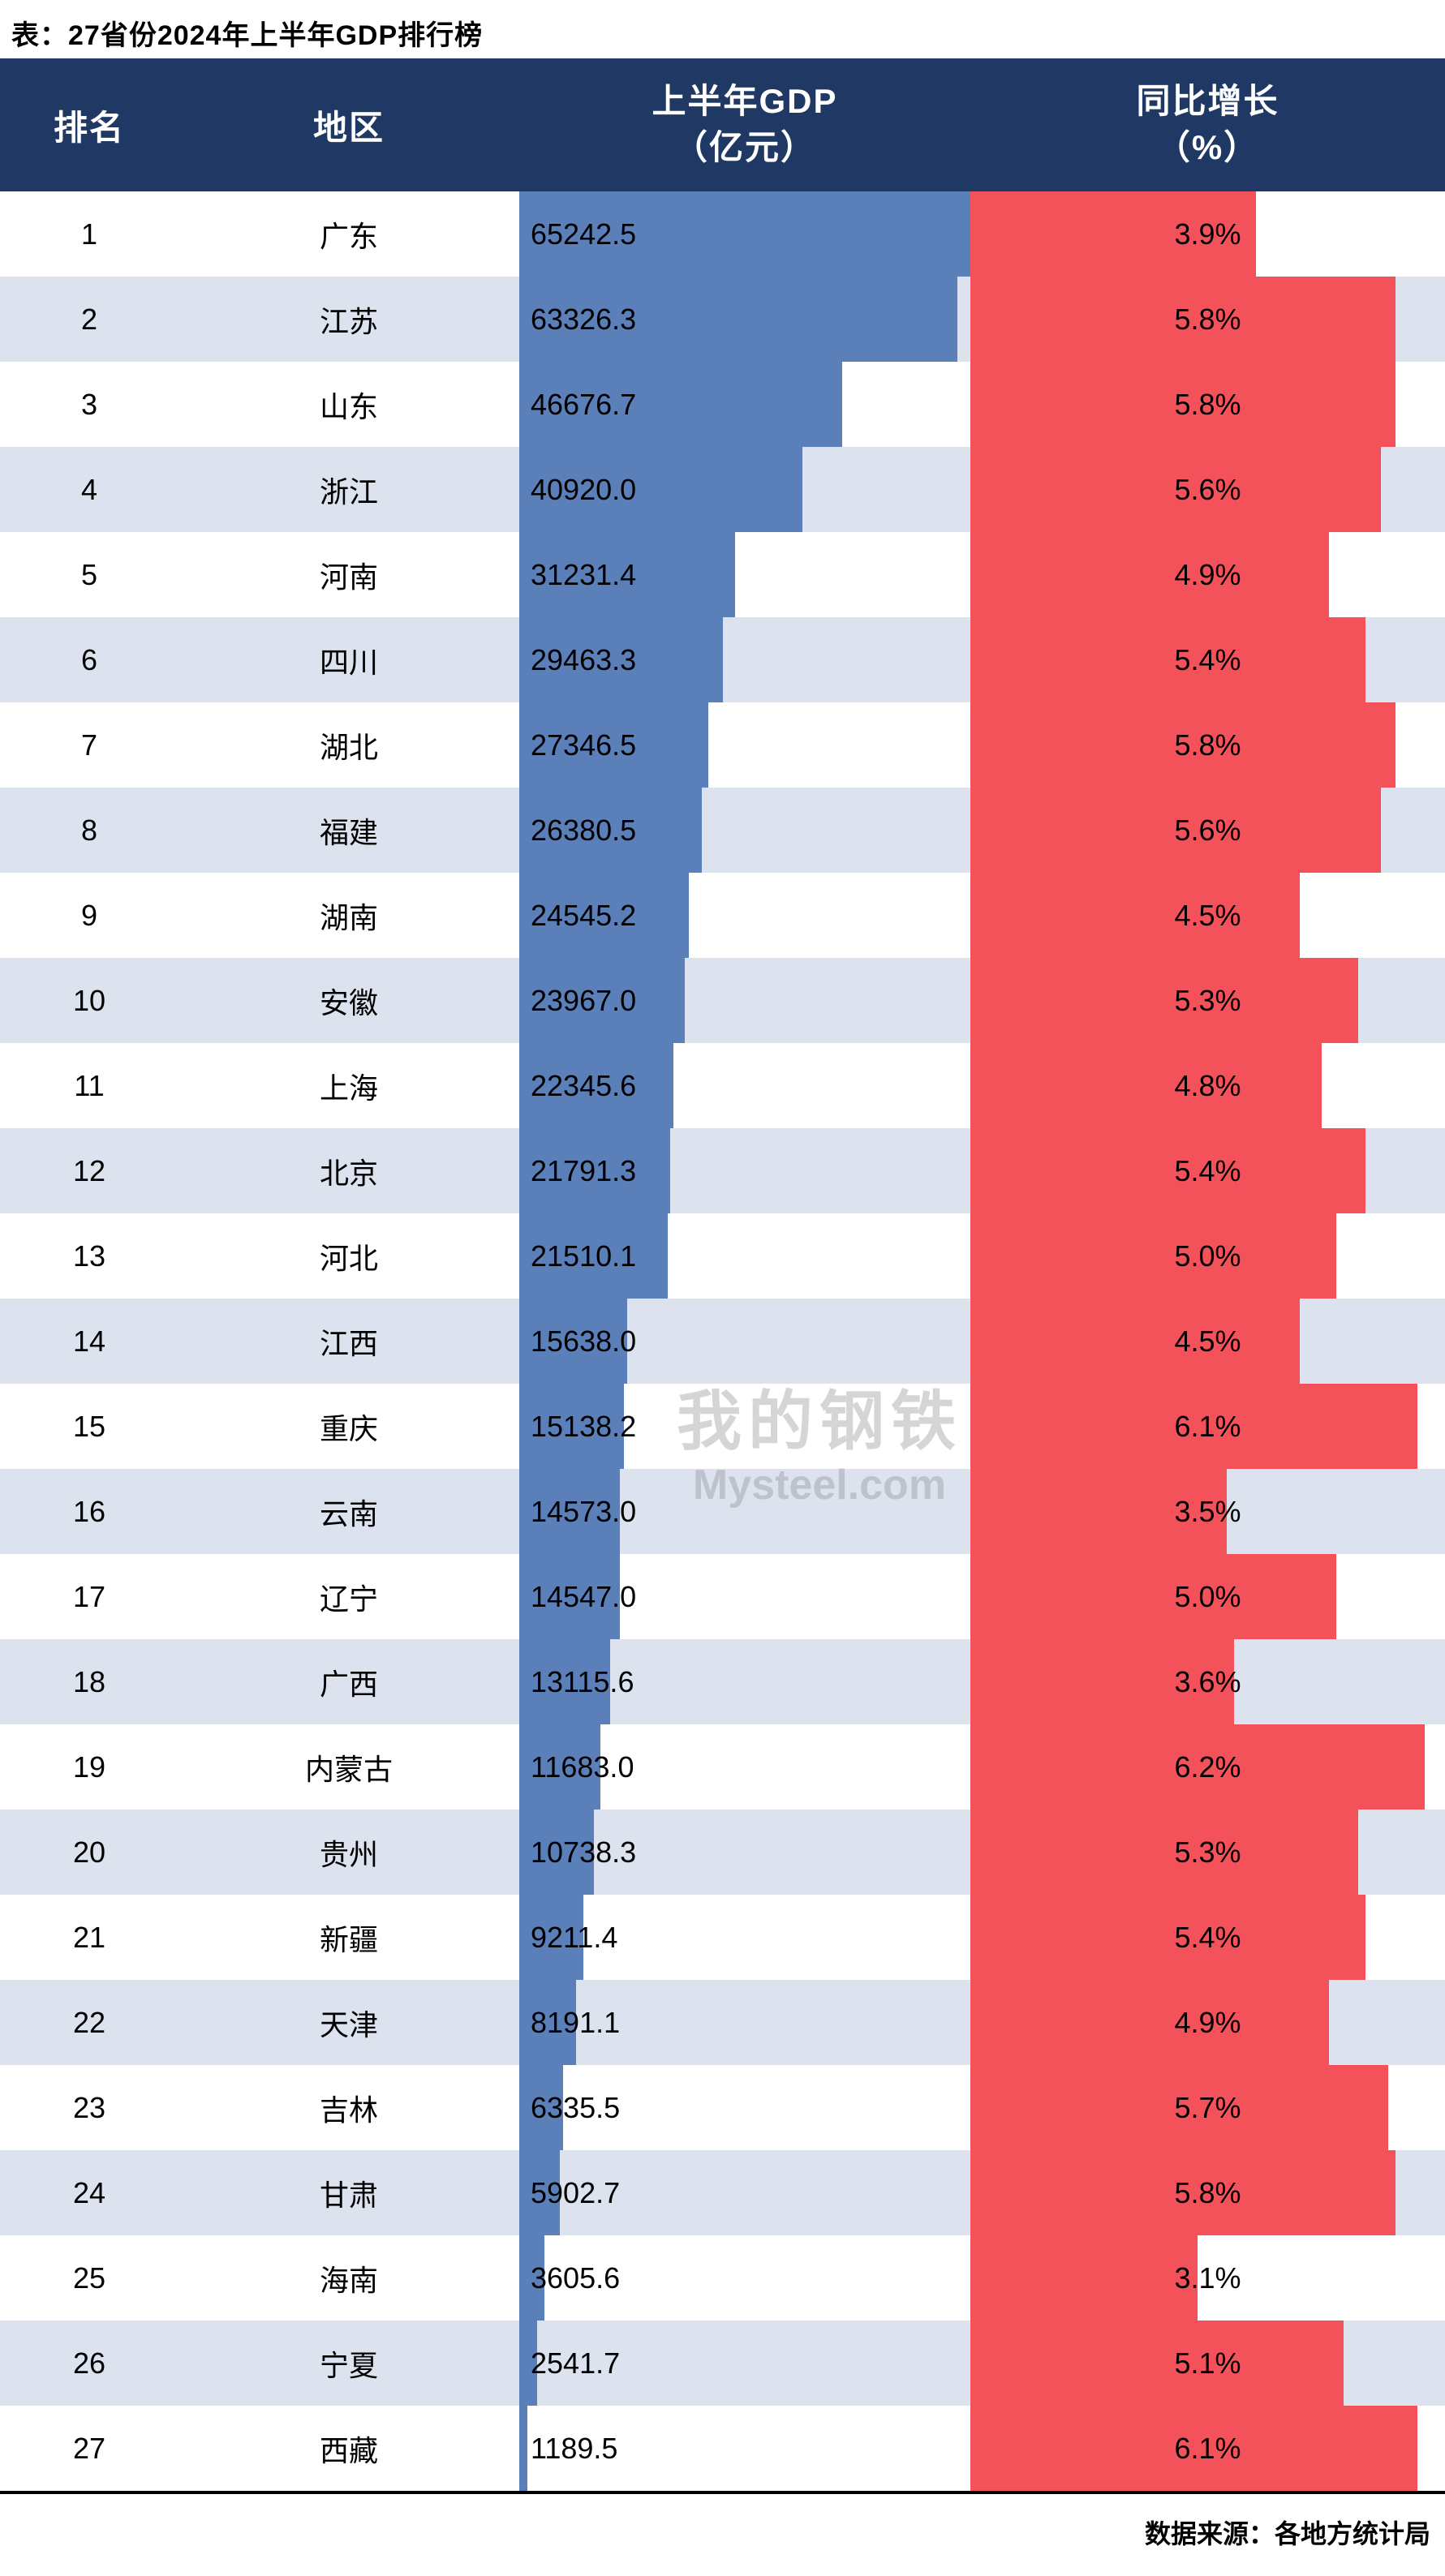 The height and width of the screenshot is (2576, 1445). I want to click on gdp-value: 5902.7, so click(576, 2192).